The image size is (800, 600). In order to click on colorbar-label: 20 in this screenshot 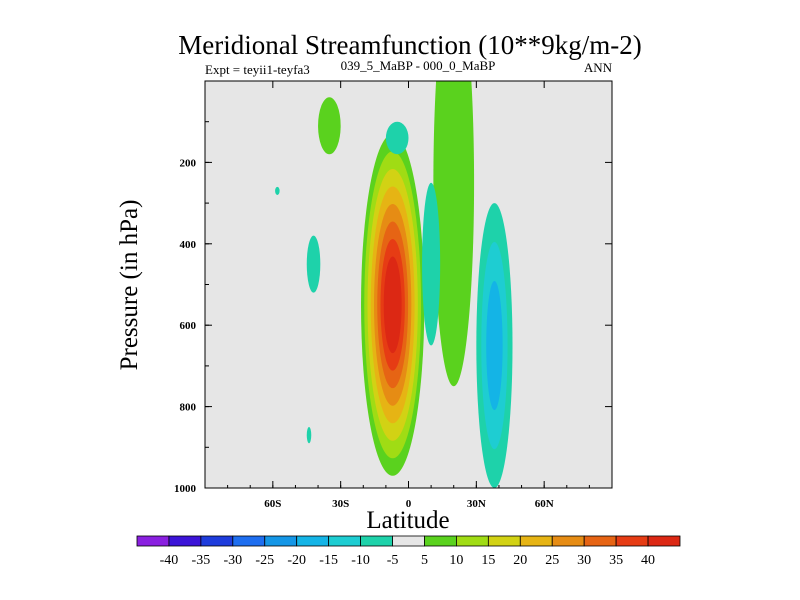, I will do `click(520, 560)`.